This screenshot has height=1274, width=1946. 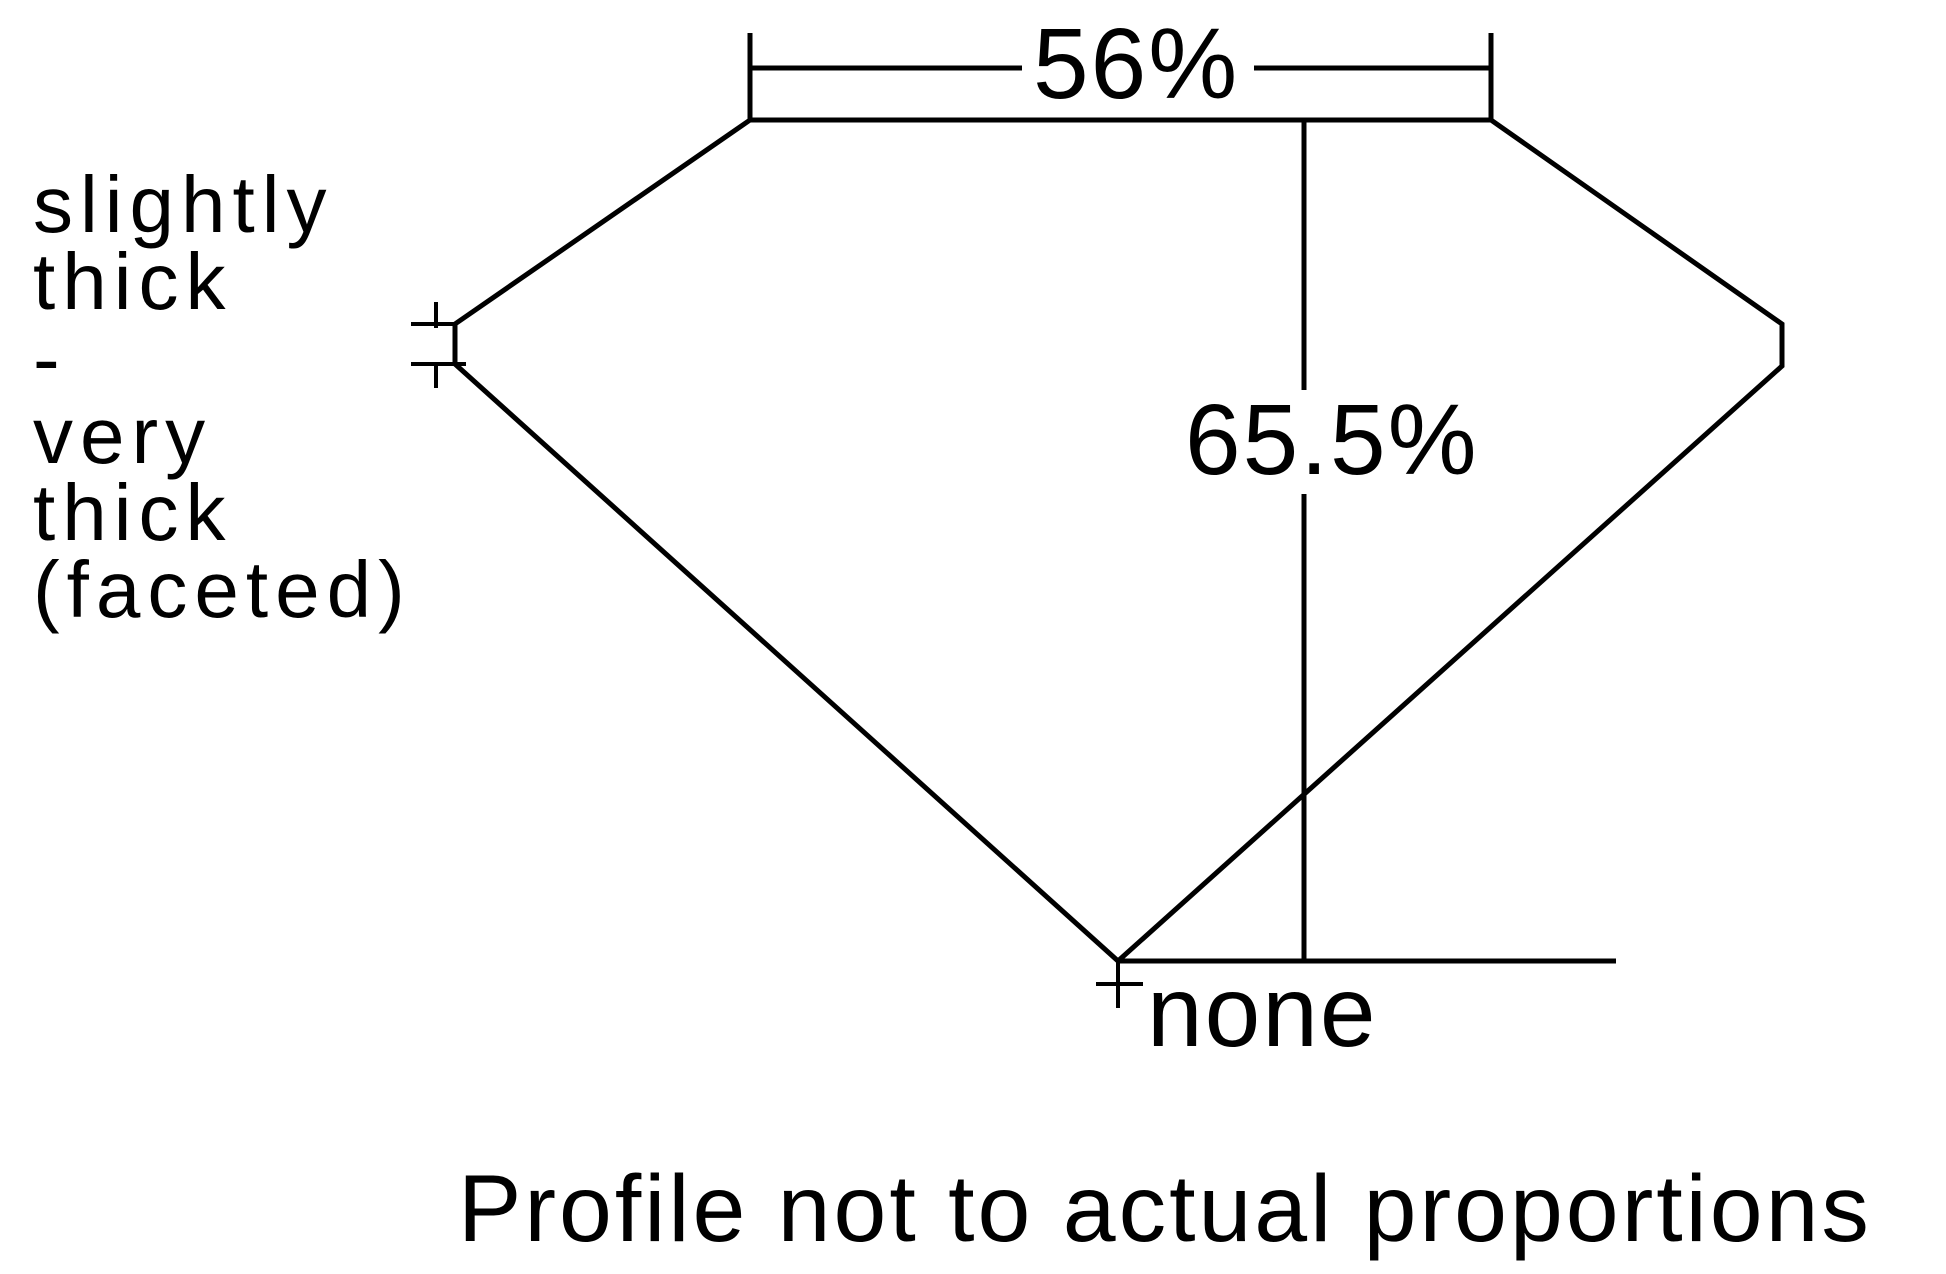 What do you see at coordinates (1165, 1209) in the screenshot?
I see `proportions-disclaimer: Profile not to actual proportions` at bounding box center [1165, 1209].